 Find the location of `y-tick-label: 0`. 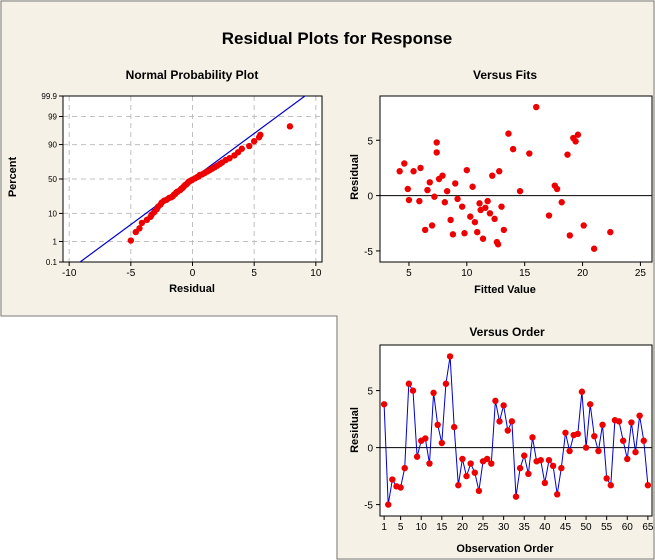

y-tick-label: 0 is located at coordinates (370, 197).